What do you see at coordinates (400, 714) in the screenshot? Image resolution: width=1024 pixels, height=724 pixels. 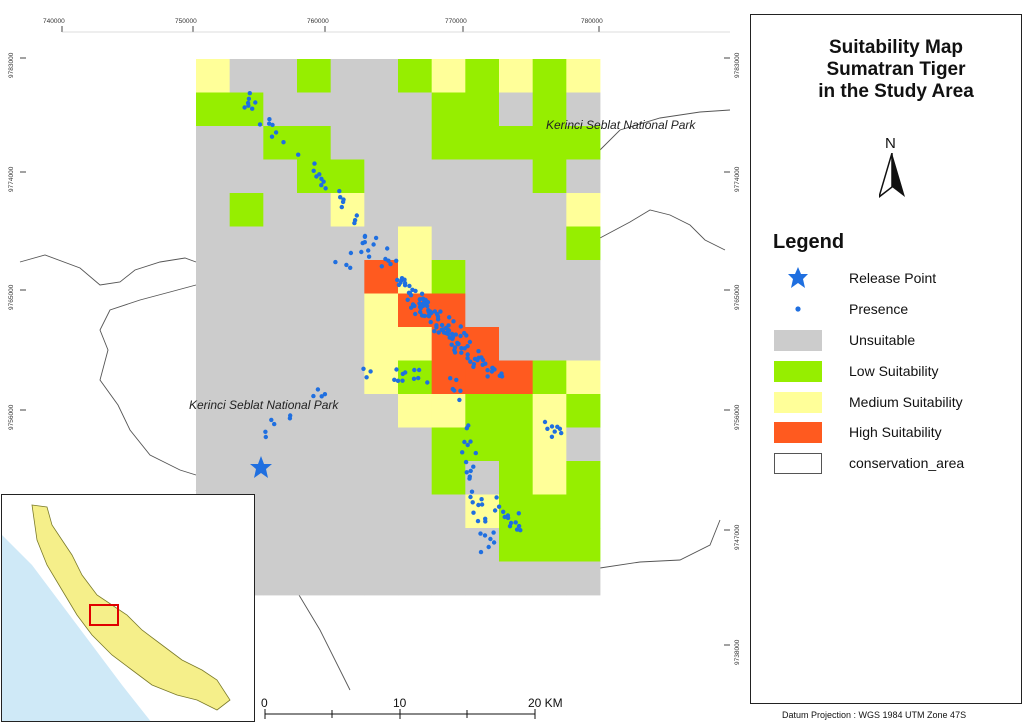 I see `scale-bar` at bounding box center [400, 714].